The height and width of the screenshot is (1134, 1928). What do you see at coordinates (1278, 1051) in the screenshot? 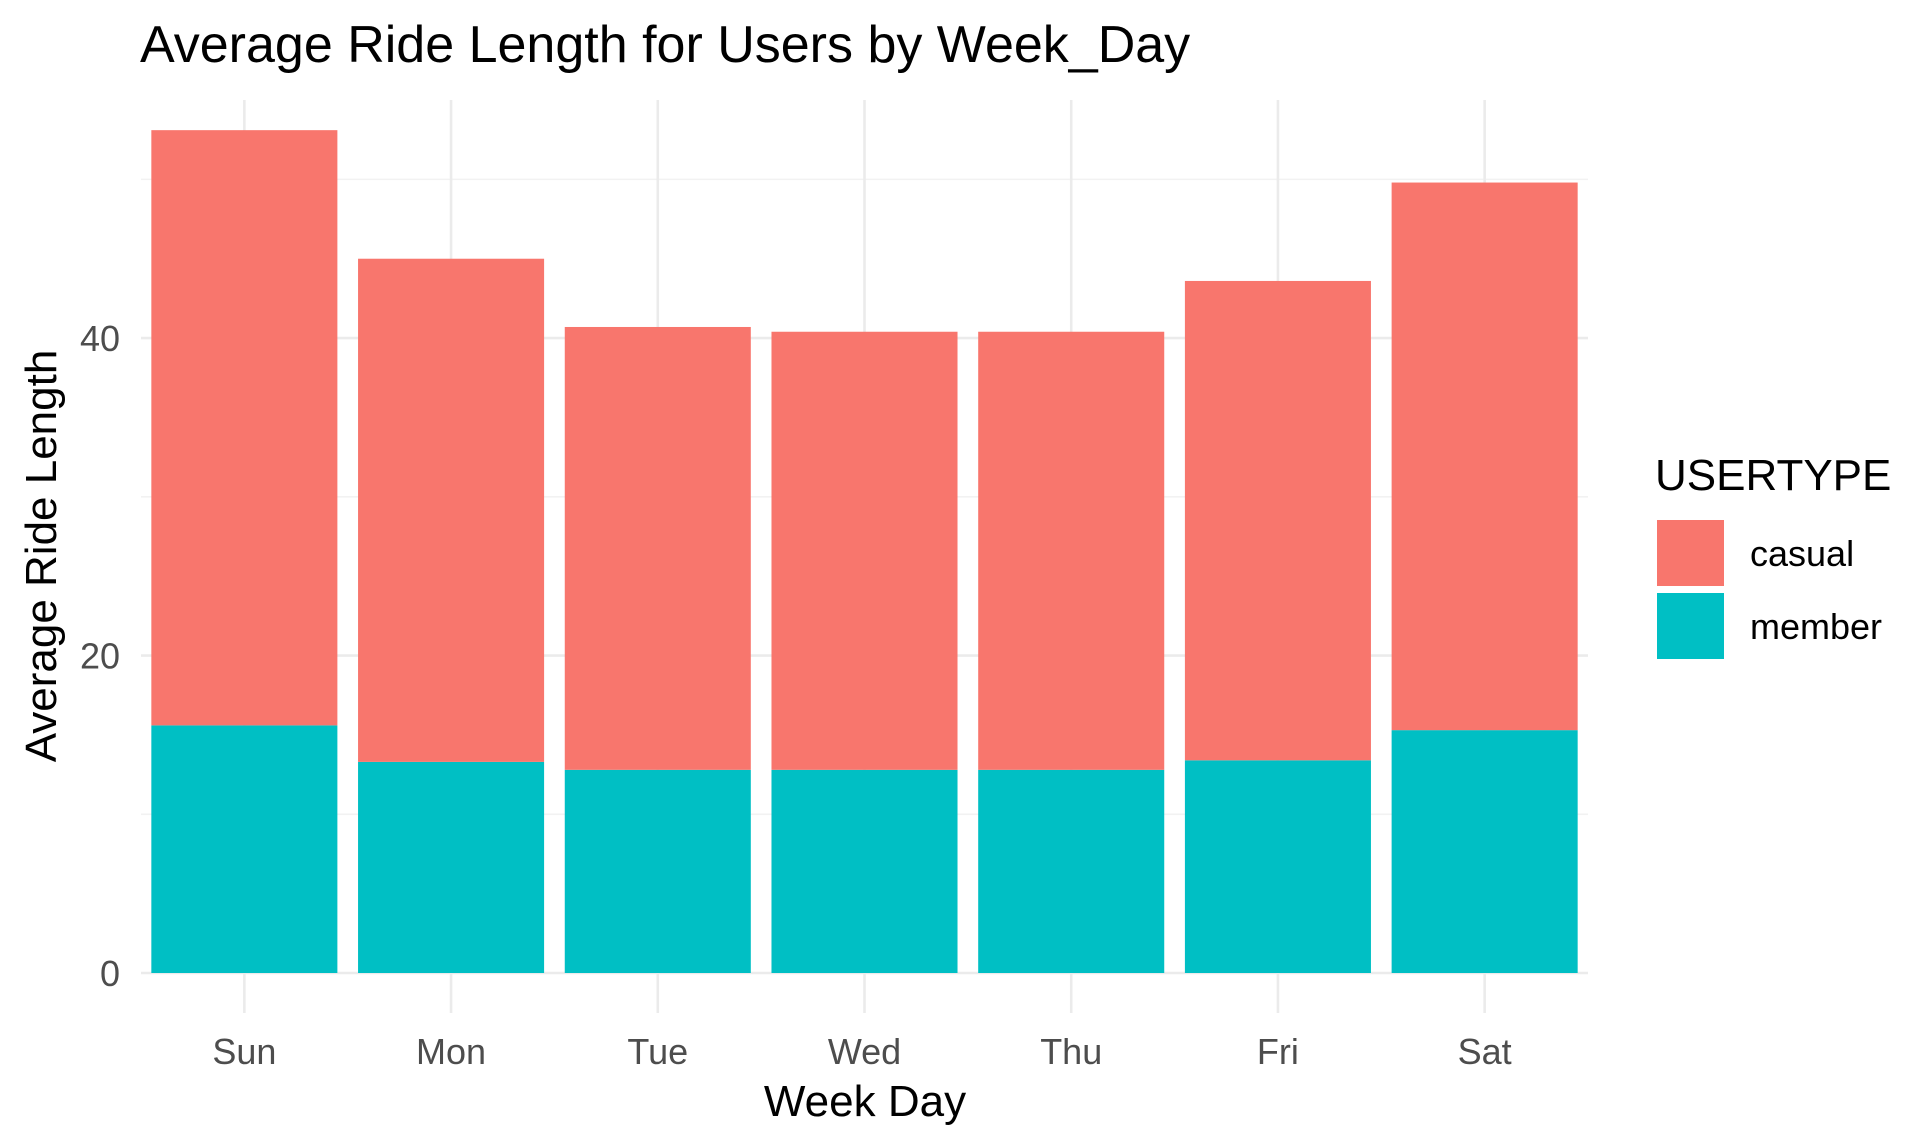
I see `x-tick-label: Fri` at bounding box center [1278, 1051].